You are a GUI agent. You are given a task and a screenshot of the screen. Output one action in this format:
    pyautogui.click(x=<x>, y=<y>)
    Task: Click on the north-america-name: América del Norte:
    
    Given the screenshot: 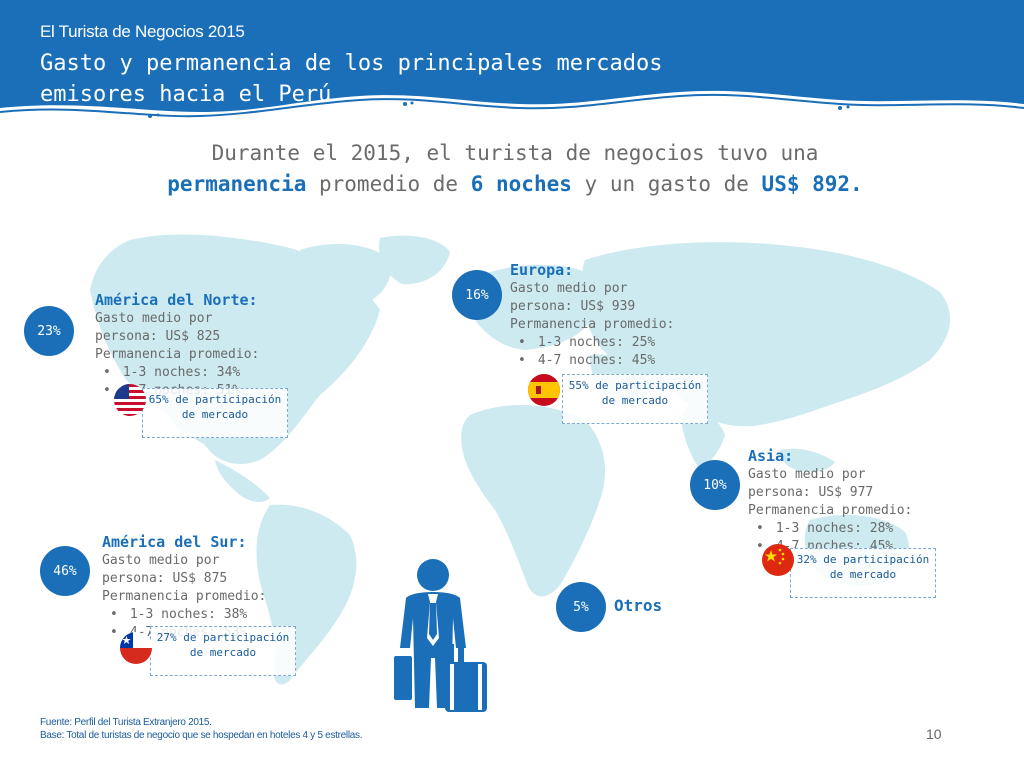 What is the action you would take?
    pyautogui.click(x=176, y=300)
    